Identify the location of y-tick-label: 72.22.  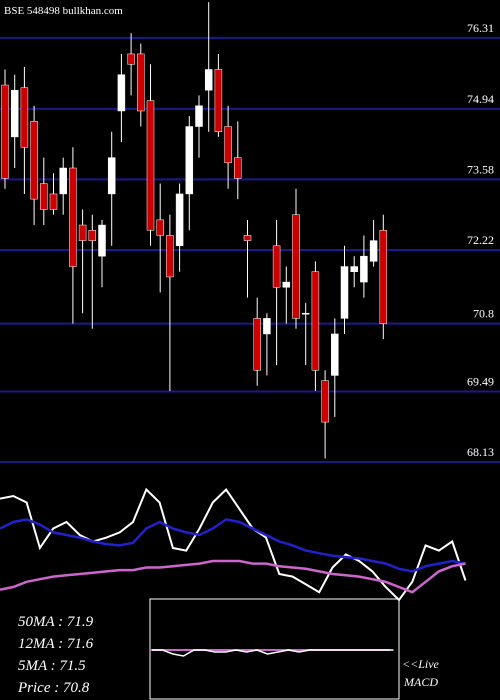
(480, 240).